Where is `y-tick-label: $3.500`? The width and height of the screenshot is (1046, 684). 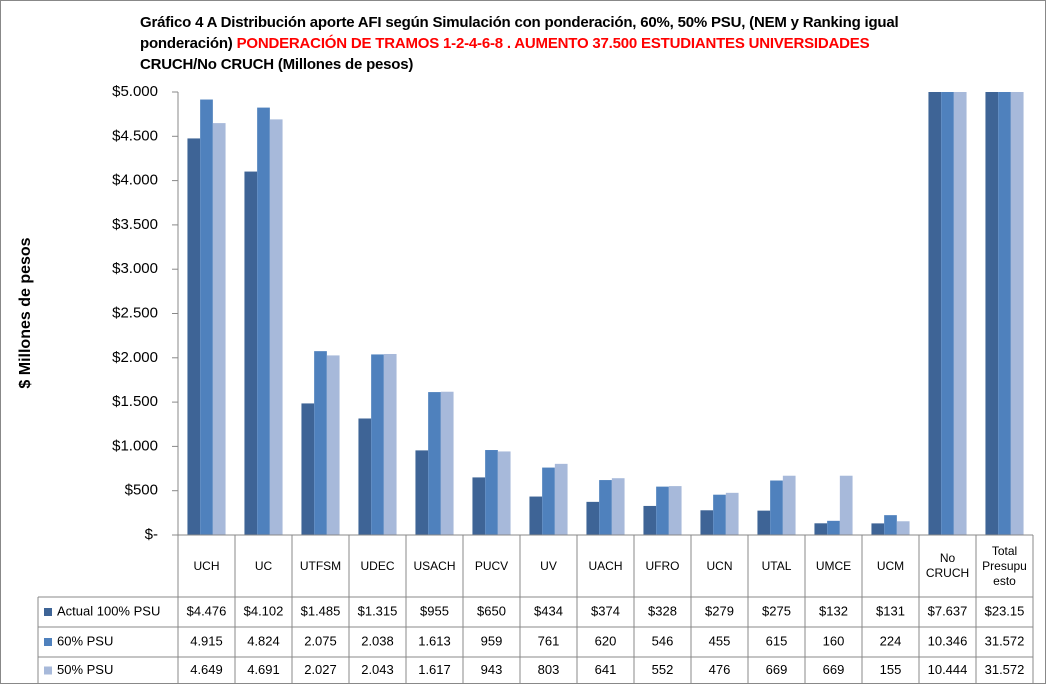 y-tick-label: $3.500 is located at coordinates (135, 224).